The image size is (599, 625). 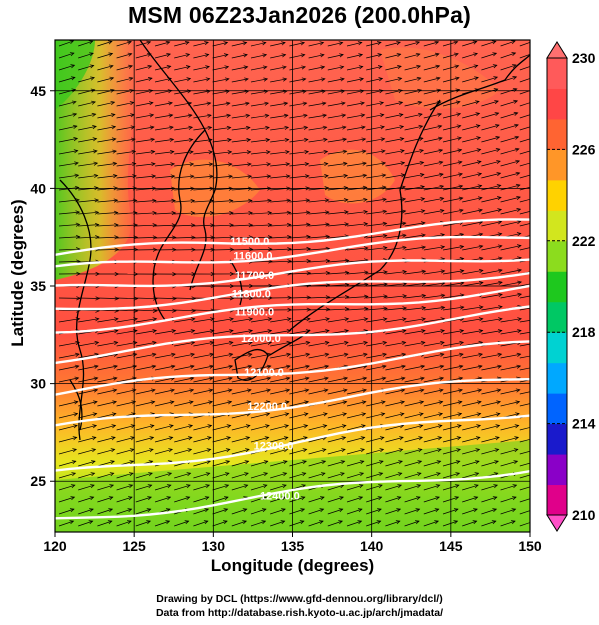 What do you see at coordinates (584, 424) in the screenshot?
I see `colorbar-tick-label: 214` at bounding box center [584, 424].